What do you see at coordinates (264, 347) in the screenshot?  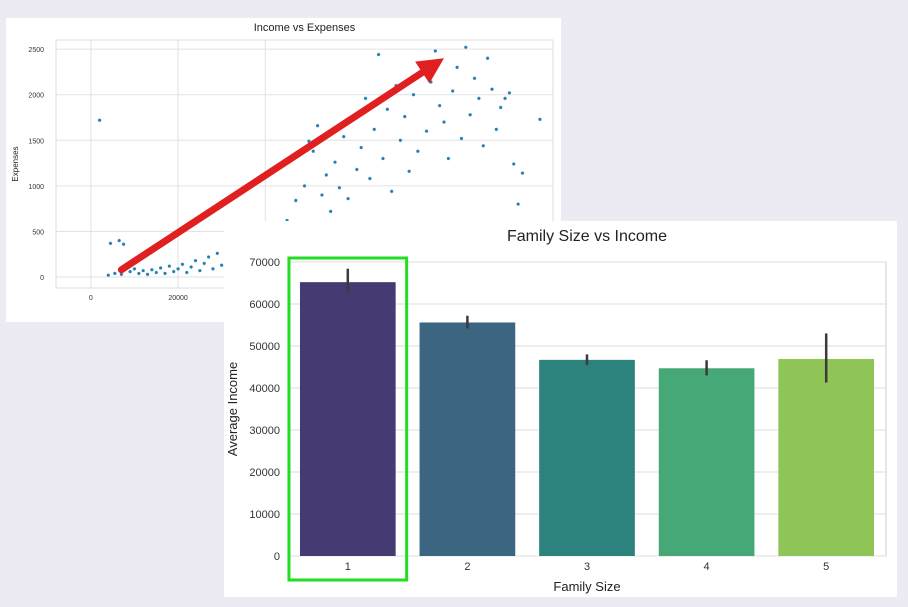 I see `y-tick-label: 50000` at bounding box center [264, 347].